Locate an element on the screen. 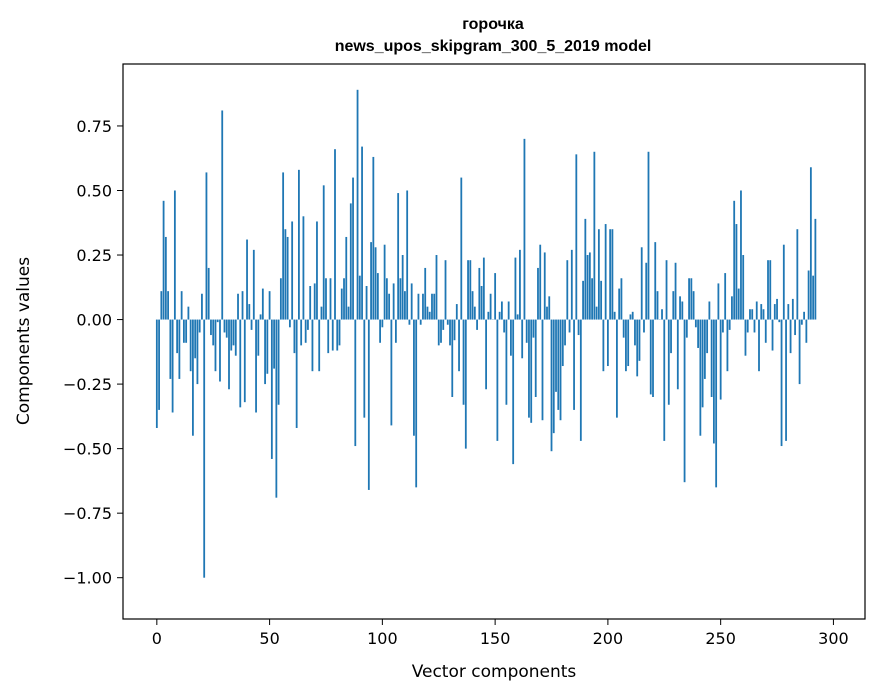 Image resolution: width=880 pixels, height=696 pixels. chart-subtitle: news_upos_skipgram_300_5_2019 model is located at coordinates (493, 46).